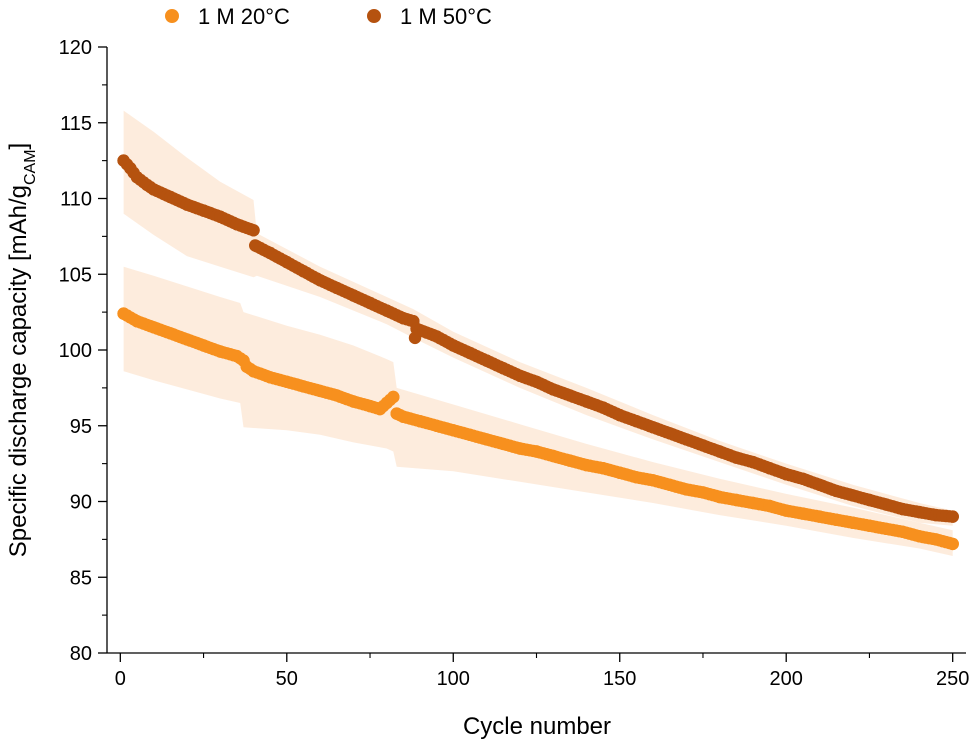 The height and width of the screenshot is (746, 975). What do you see at coordinates (81, 427) in the screenshot?
I see `y-tick-label-95: 95` at bounding box center [81, 427].